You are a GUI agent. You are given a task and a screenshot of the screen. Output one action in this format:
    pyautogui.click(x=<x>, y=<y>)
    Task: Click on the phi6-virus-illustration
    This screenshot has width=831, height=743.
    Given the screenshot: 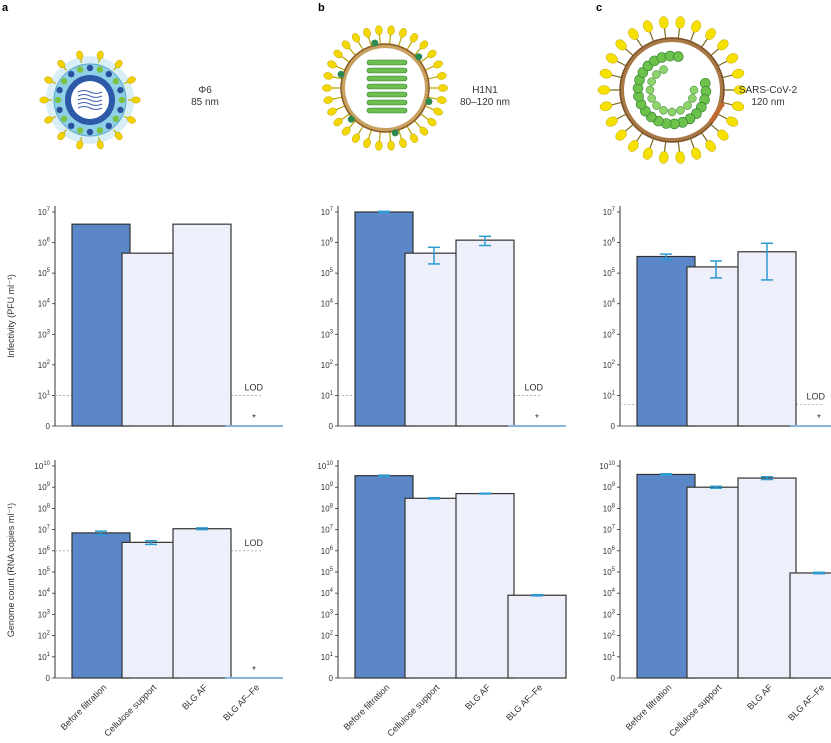 What is the action you would take?
    pyautogui.click(x=90, y=100)
    